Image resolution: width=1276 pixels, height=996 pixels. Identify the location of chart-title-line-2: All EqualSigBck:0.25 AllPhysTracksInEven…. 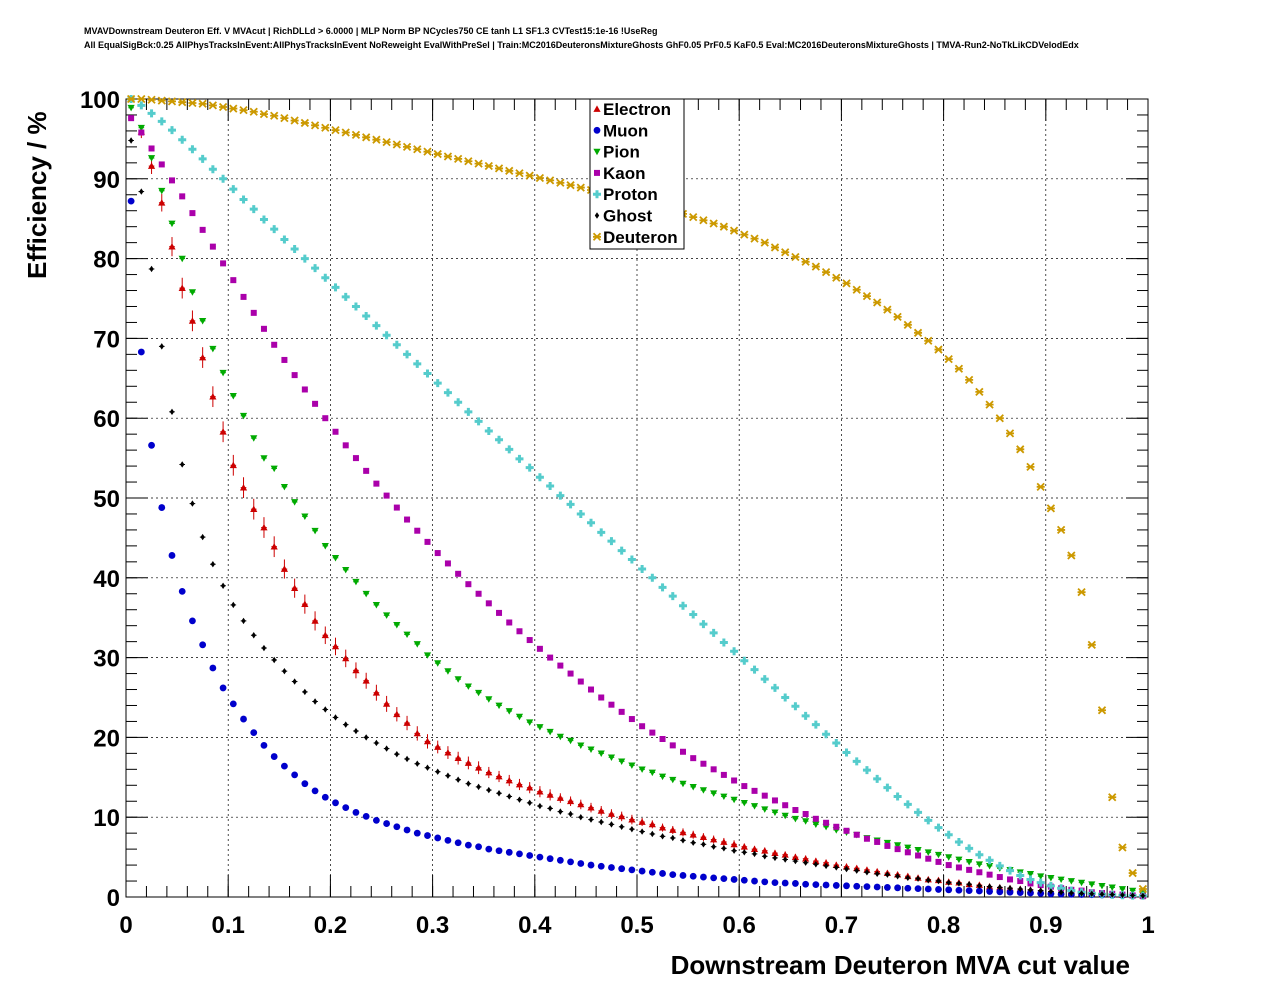
(581, 45).